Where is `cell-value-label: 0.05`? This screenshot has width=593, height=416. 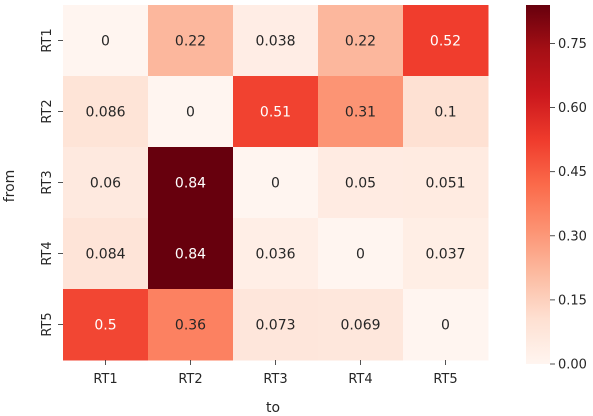
cell-value-label: 0.05 is located at coordinates (360, 184).